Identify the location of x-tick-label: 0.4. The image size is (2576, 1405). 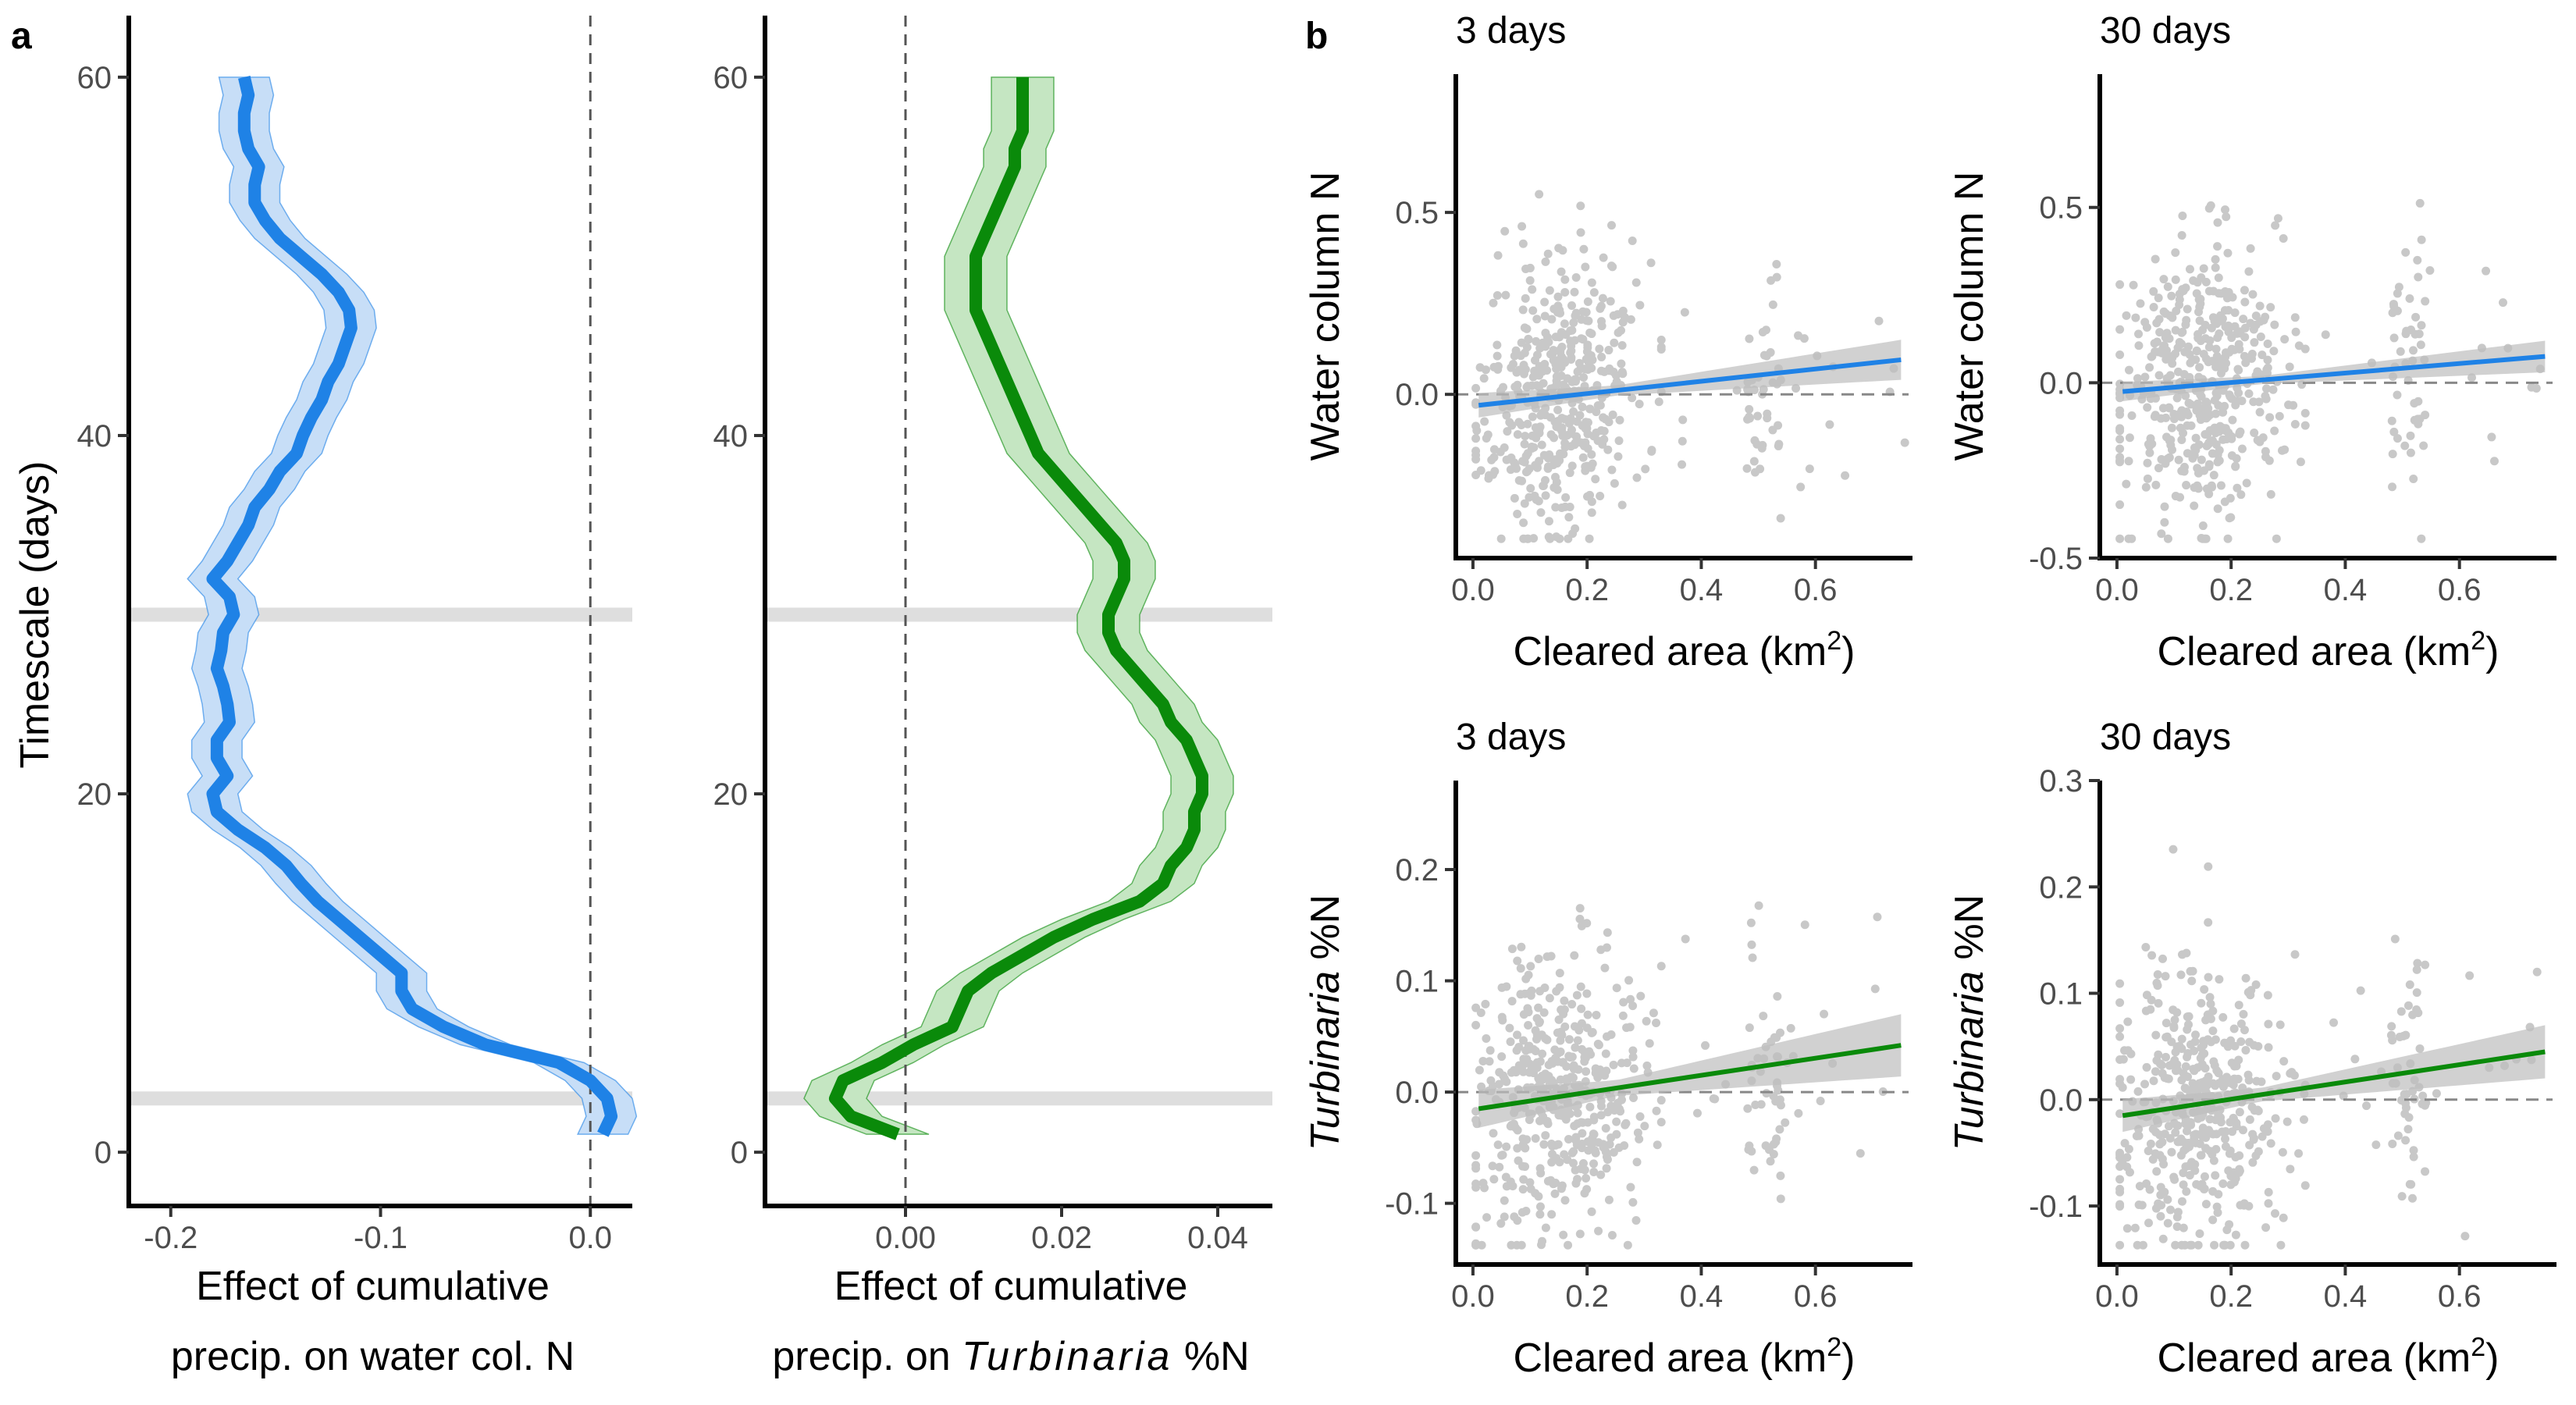
(1702, 590).